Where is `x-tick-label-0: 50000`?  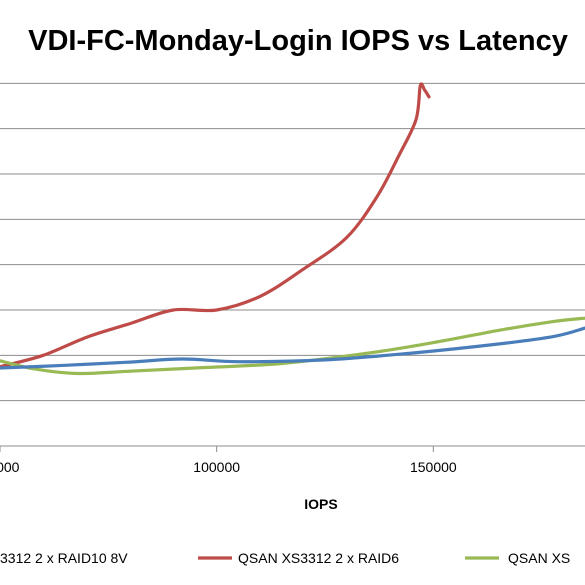
x-tick-label-0: 50000 is located at coordinates (10, 467).